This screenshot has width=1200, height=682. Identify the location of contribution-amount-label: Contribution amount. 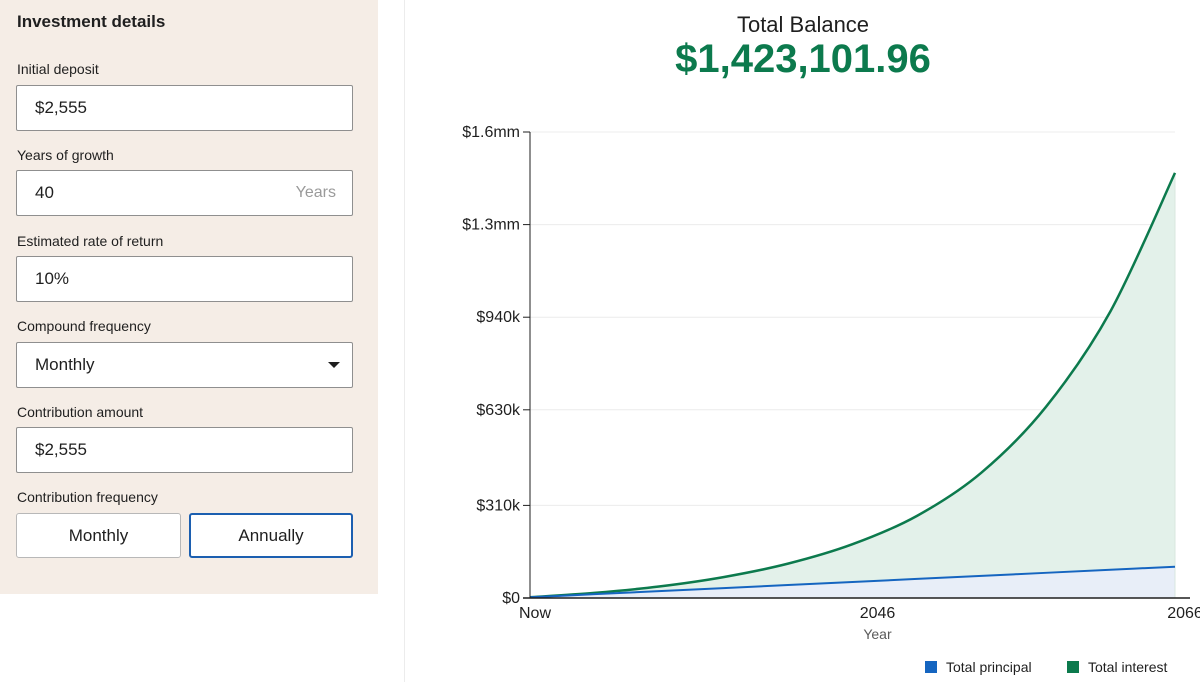
(80, 412).